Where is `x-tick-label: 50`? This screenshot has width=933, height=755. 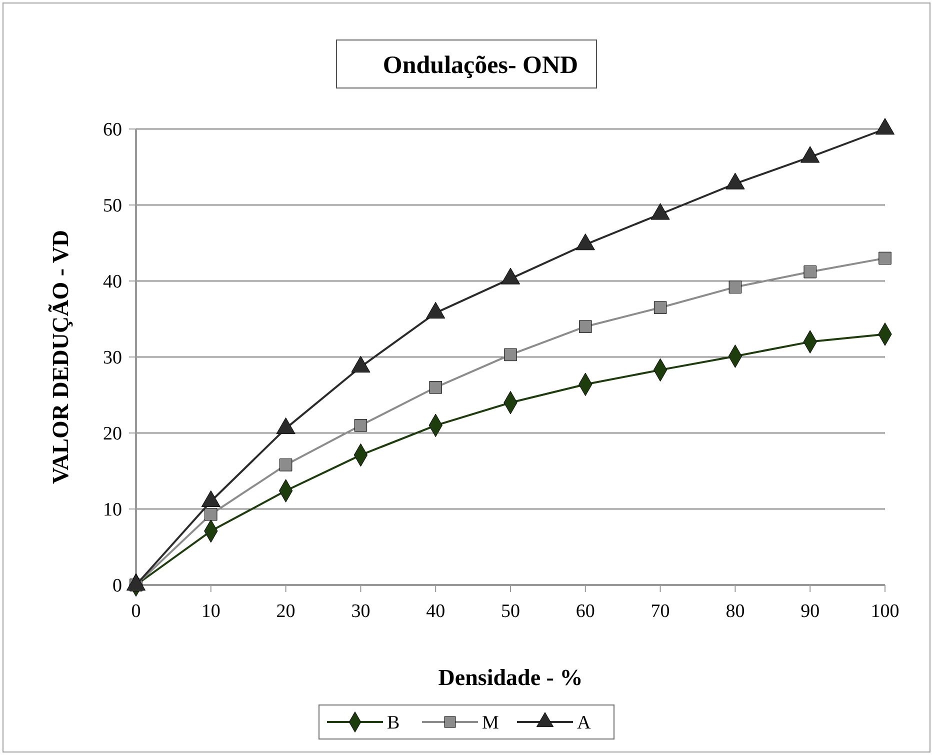
x-tick-label: 50 is located at coordinates (510, 611).